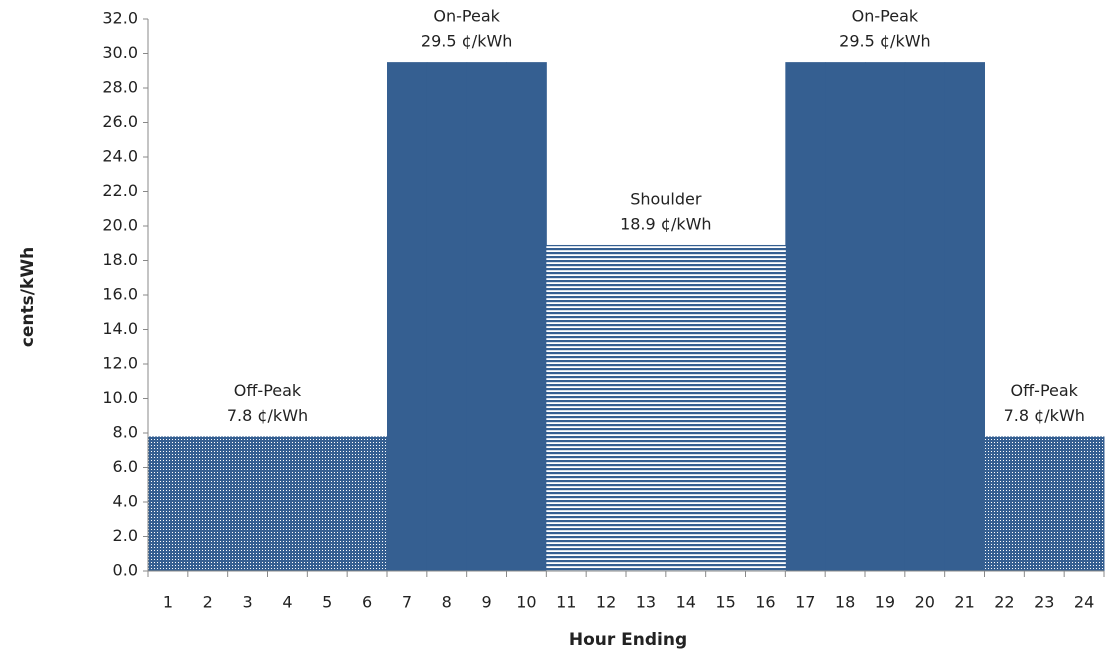  I want to click on period-label: Shoulder, so click(666, 198).